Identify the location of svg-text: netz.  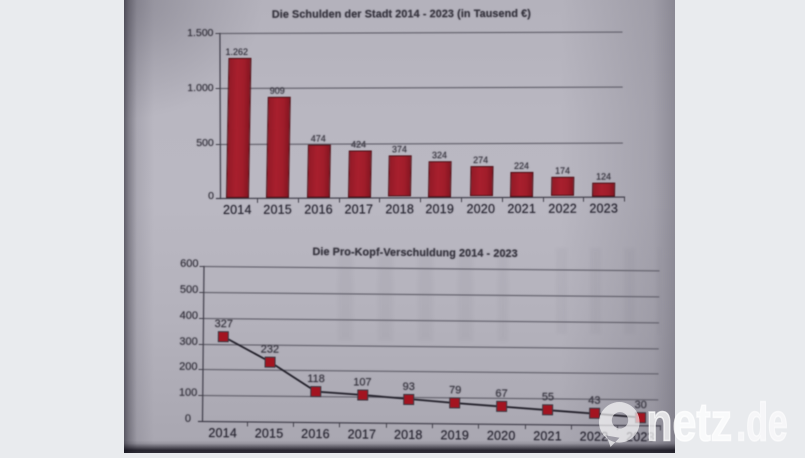
(689, 424).